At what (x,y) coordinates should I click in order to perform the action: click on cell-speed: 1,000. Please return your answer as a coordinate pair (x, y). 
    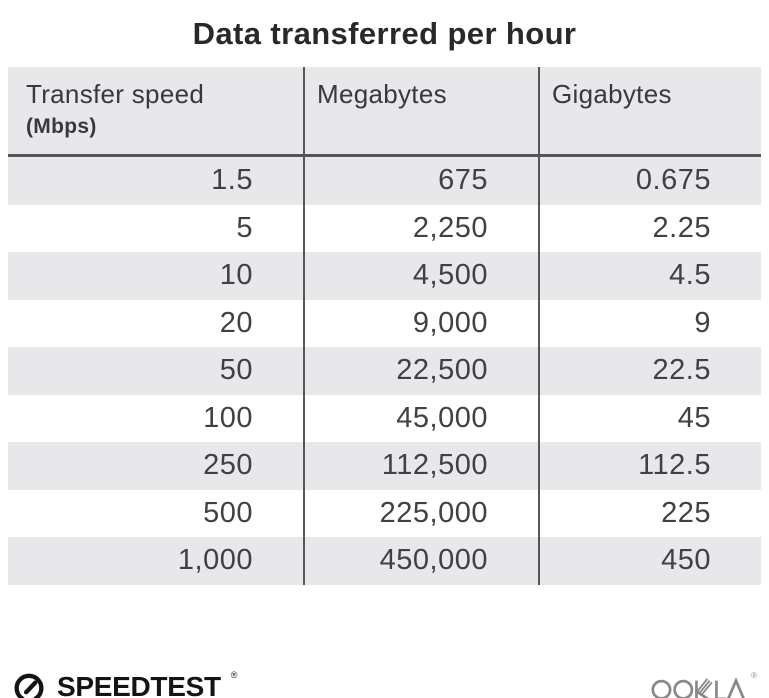
    Looking at the image, I should click on (215, 560).